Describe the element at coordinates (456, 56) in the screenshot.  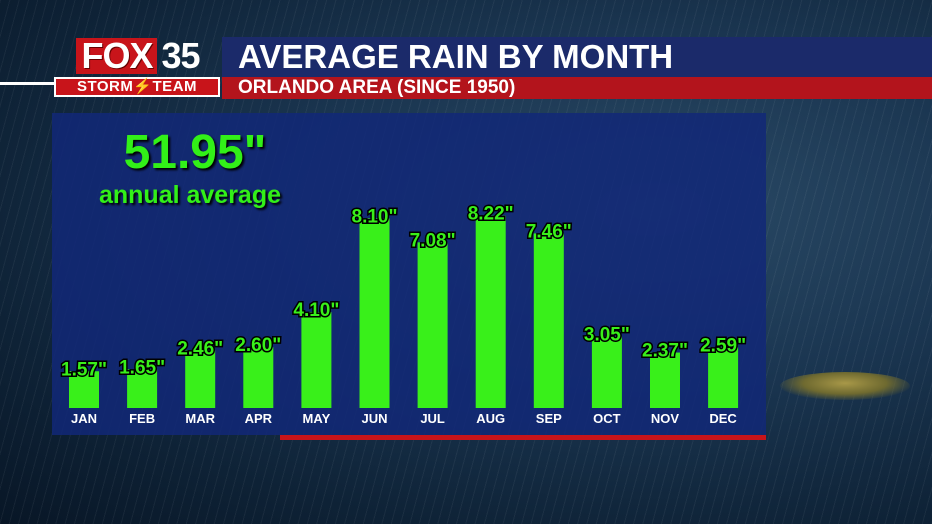
I see `chart-title: AVERAGE RAIN BY MONTH` at that location.